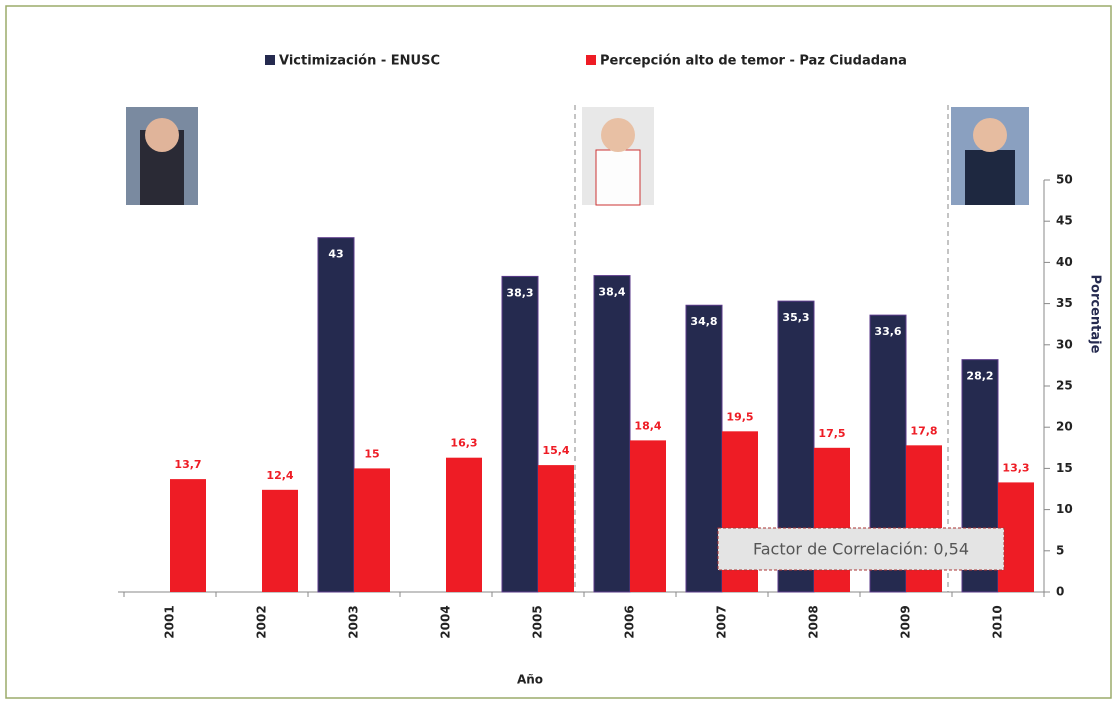 The height and width of the screenshot is (704, 1117). I want to click on y-tick-label: 25, so click(1064, 386).